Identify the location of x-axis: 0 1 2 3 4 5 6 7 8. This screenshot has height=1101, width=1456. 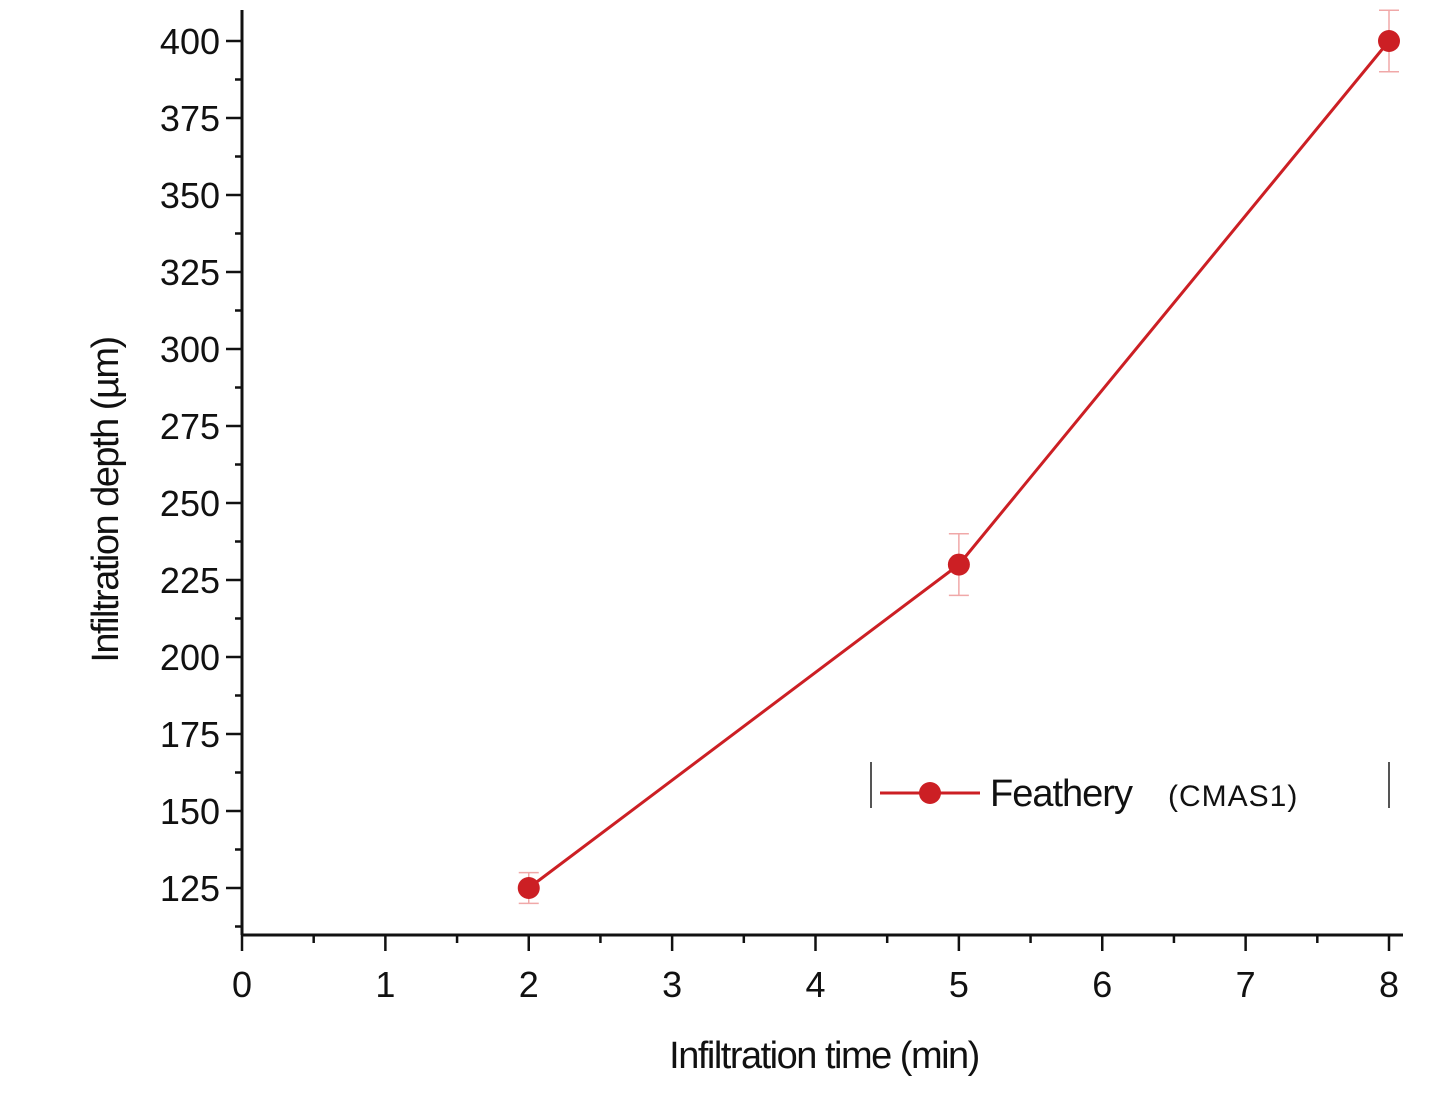
(817, 969).